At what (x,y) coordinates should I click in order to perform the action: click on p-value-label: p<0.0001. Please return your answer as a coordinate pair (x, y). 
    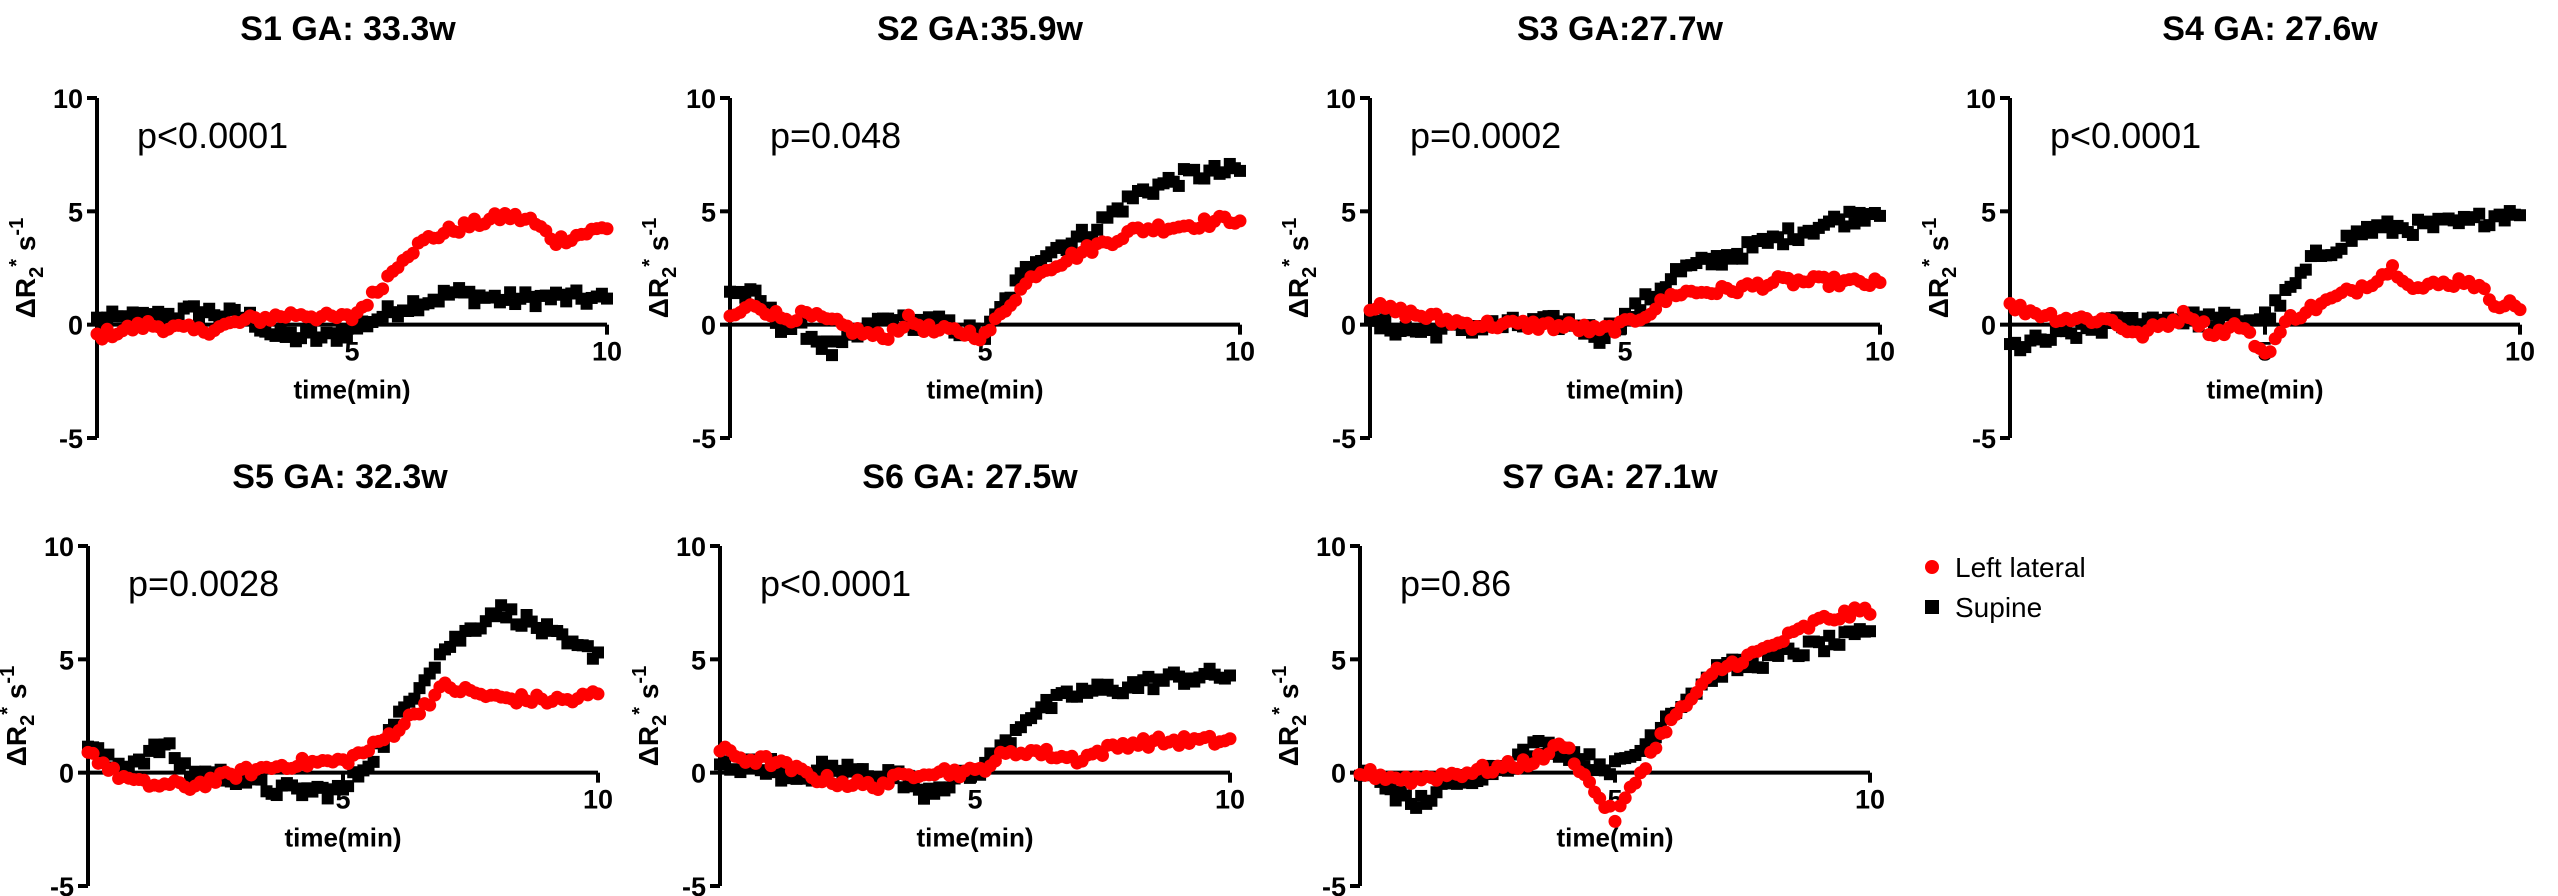
    Looking at the image, I should click on (212, 135).